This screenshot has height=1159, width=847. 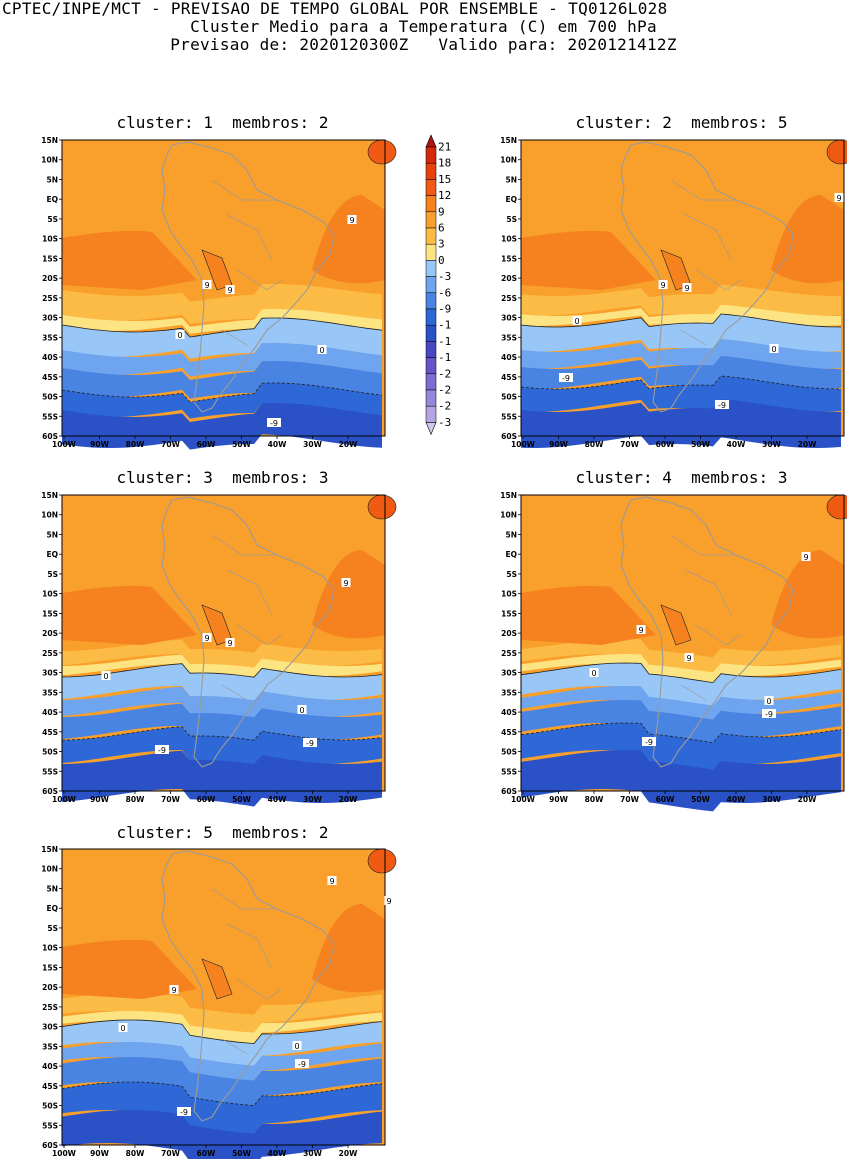 What do you see at coordinates (441, 244) in the screenshot?
I see `colorbar-label-3: 3` at bounding box center [441, 244].